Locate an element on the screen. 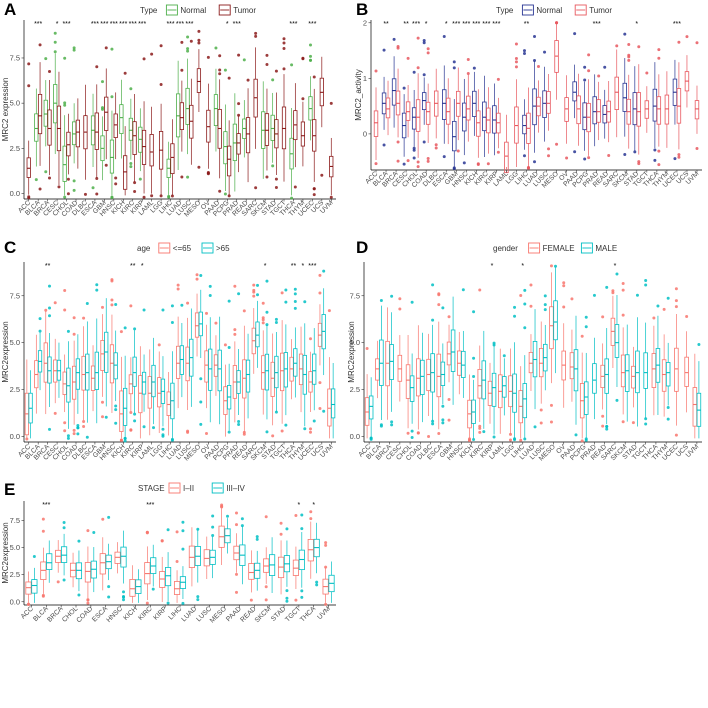  x-tick-label: SKCM is located at coordinates (263, 614).